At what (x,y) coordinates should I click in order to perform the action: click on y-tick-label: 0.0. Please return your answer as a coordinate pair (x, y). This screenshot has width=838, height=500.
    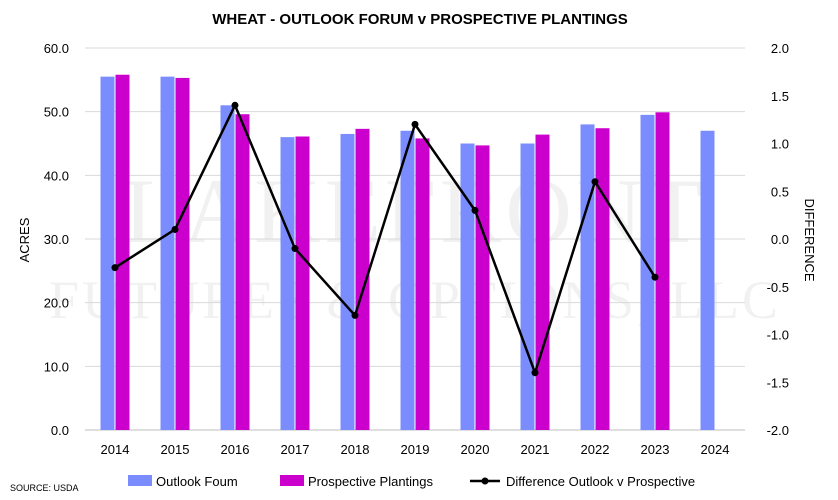
    Looking at the image, I should click on (60, 430).